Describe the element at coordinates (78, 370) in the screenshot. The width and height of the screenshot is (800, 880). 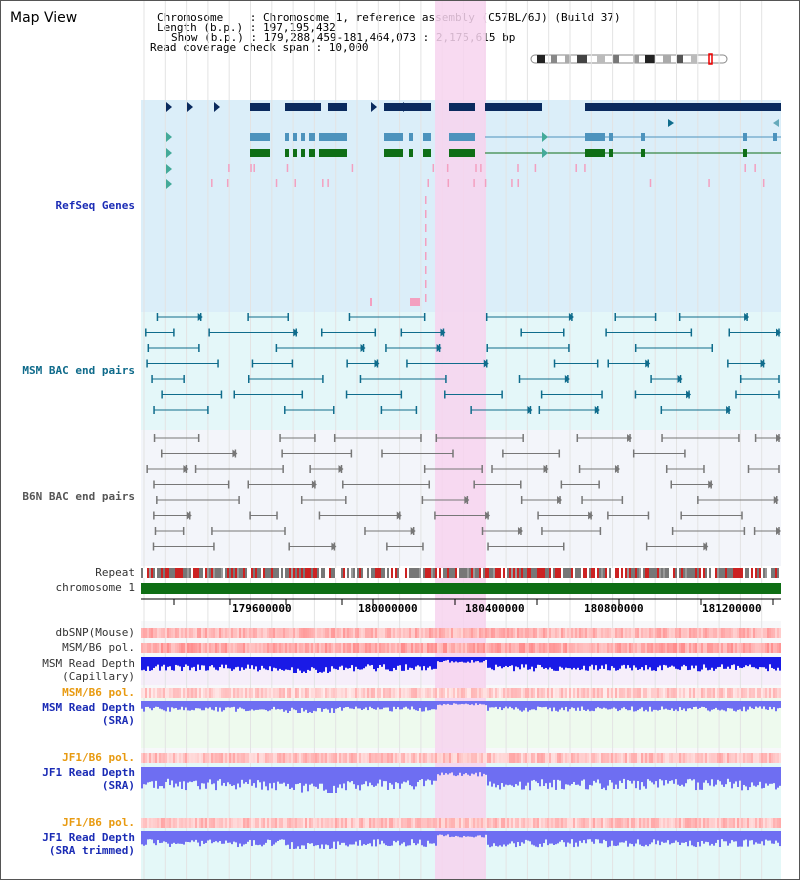
I see `track-label-msm-bac: MSM BAC end pairs` at that location.